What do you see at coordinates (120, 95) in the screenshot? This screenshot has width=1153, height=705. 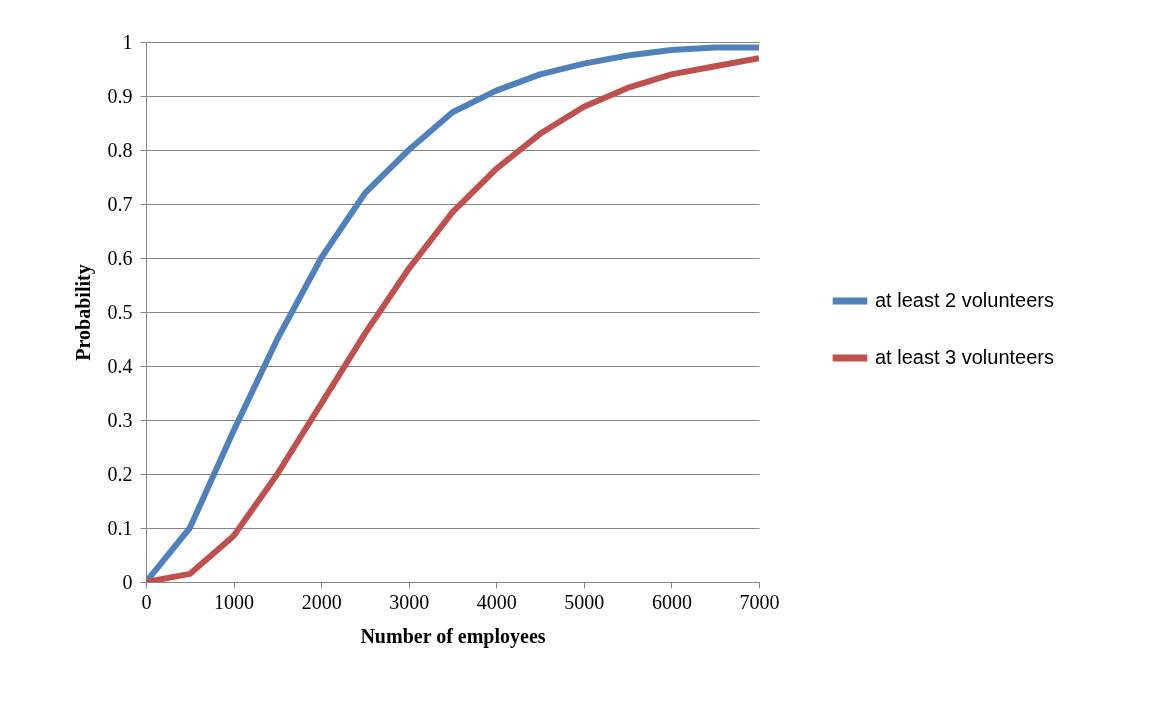 I see `y-tick-label: 0.9` at bounding box center [120, 95].